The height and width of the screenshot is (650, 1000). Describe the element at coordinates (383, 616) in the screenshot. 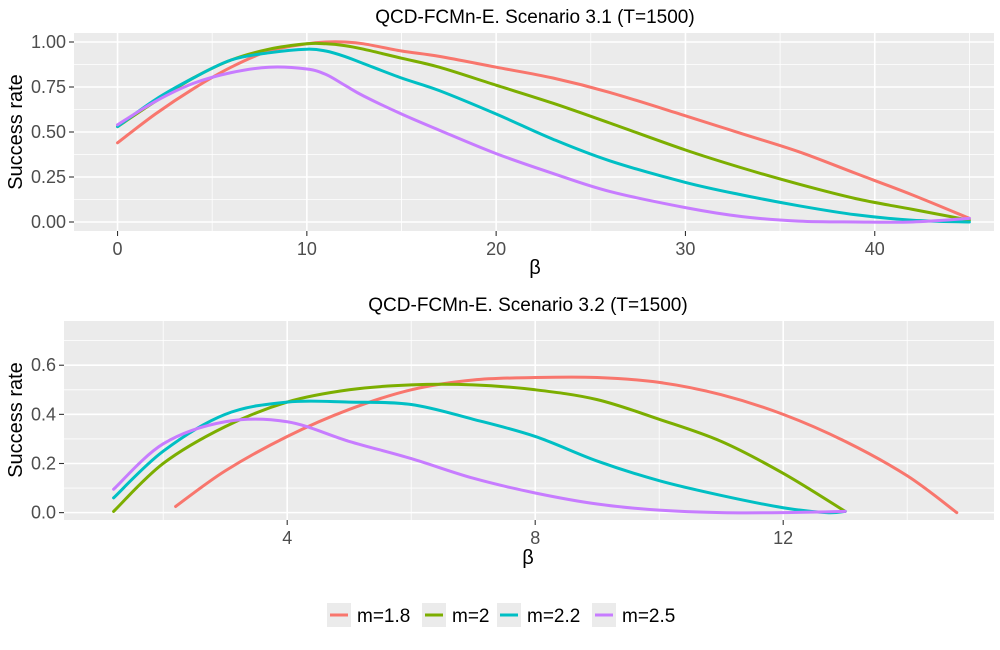

I see `legend-label: m=1.8` at that location.